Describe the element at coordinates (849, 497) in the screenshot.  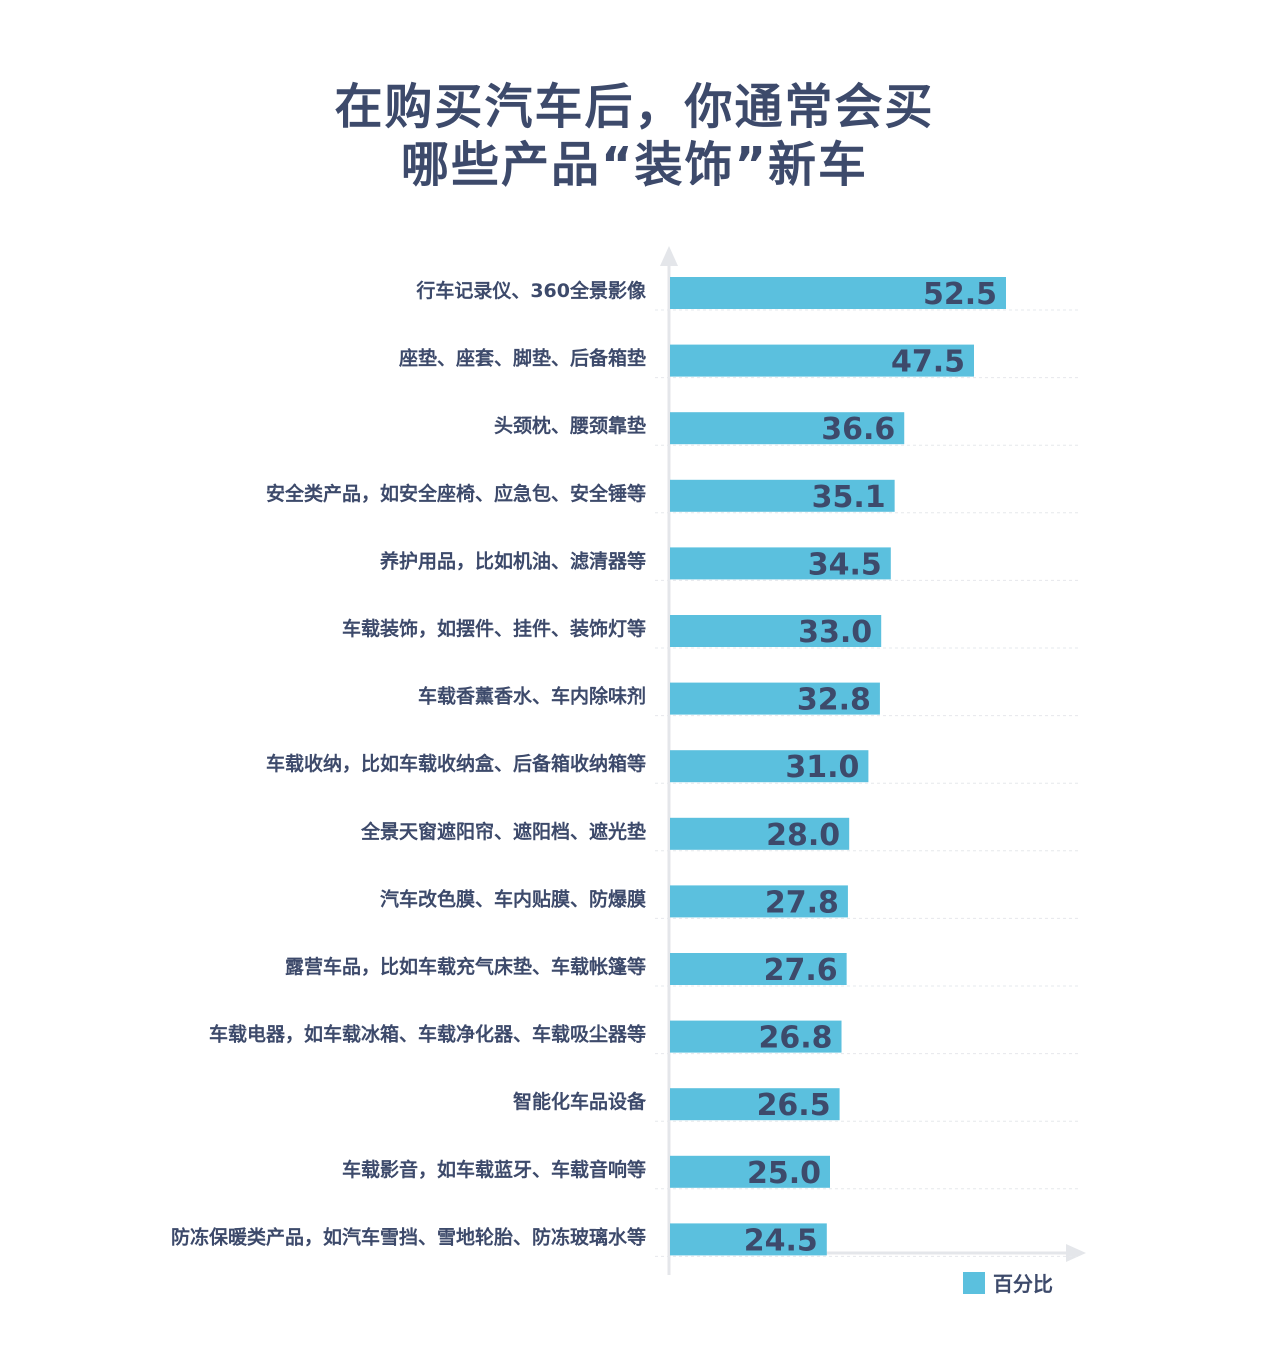
I see `bar-value-label: 35.1` at that location.